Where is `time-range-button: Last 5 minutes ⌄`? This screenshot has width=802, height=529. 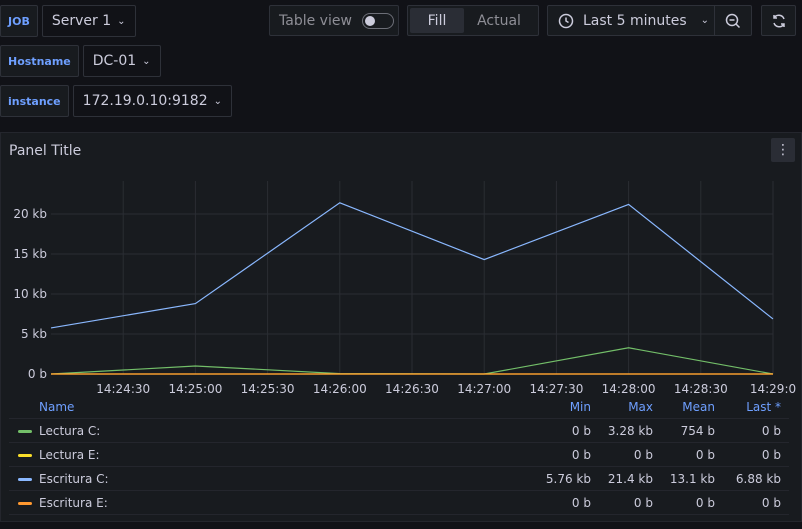 time-range-button: Last 5 minutes ⌄ is located at coordinates (632, 20).